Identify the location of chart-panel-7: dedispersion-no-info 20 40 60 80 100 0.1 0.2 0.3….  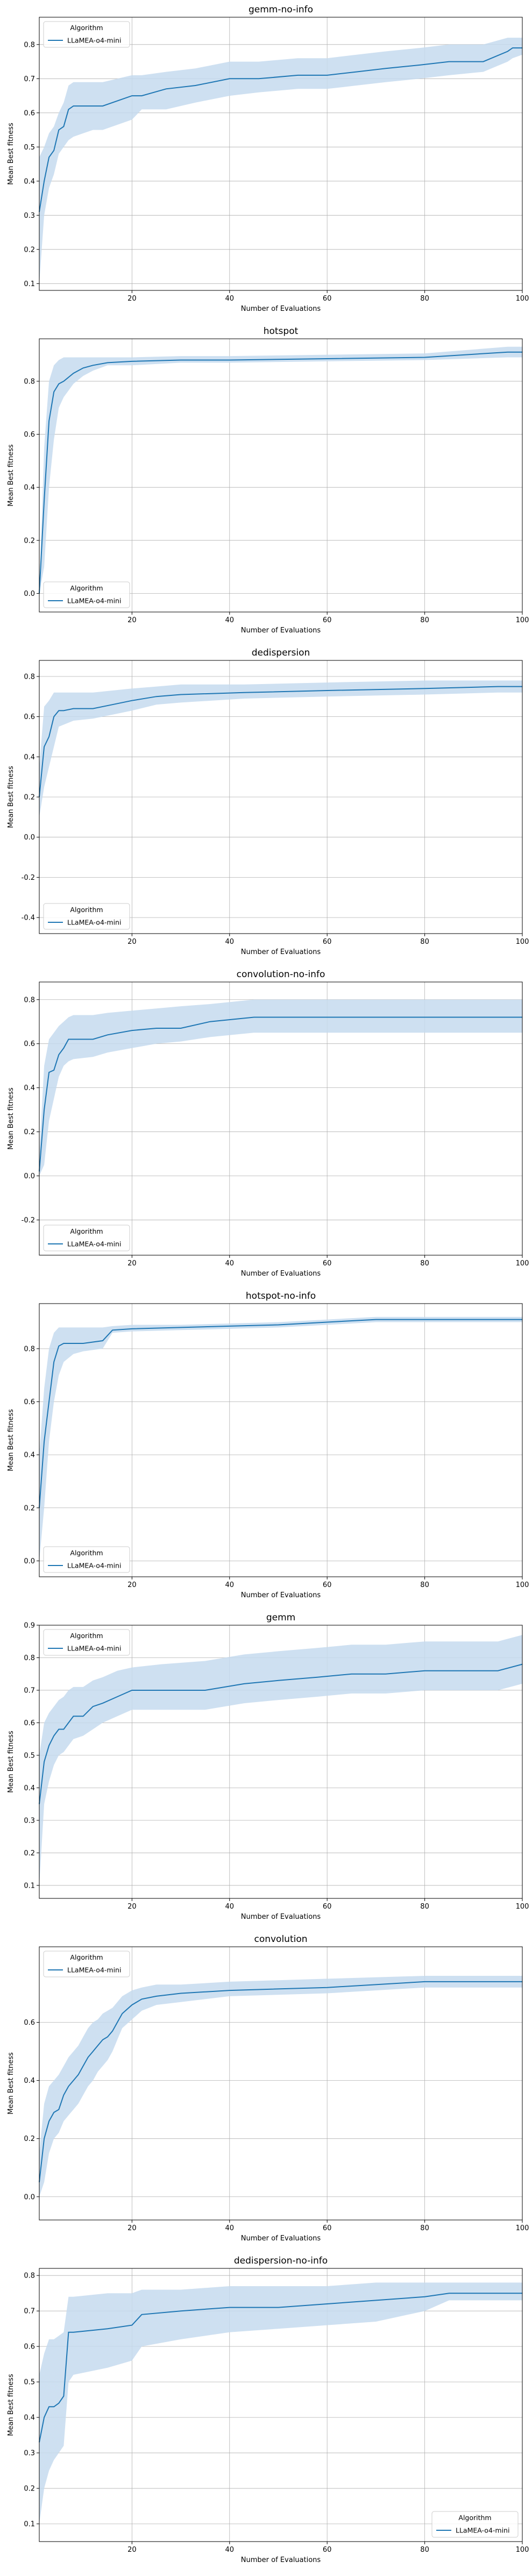
(268, 2409).